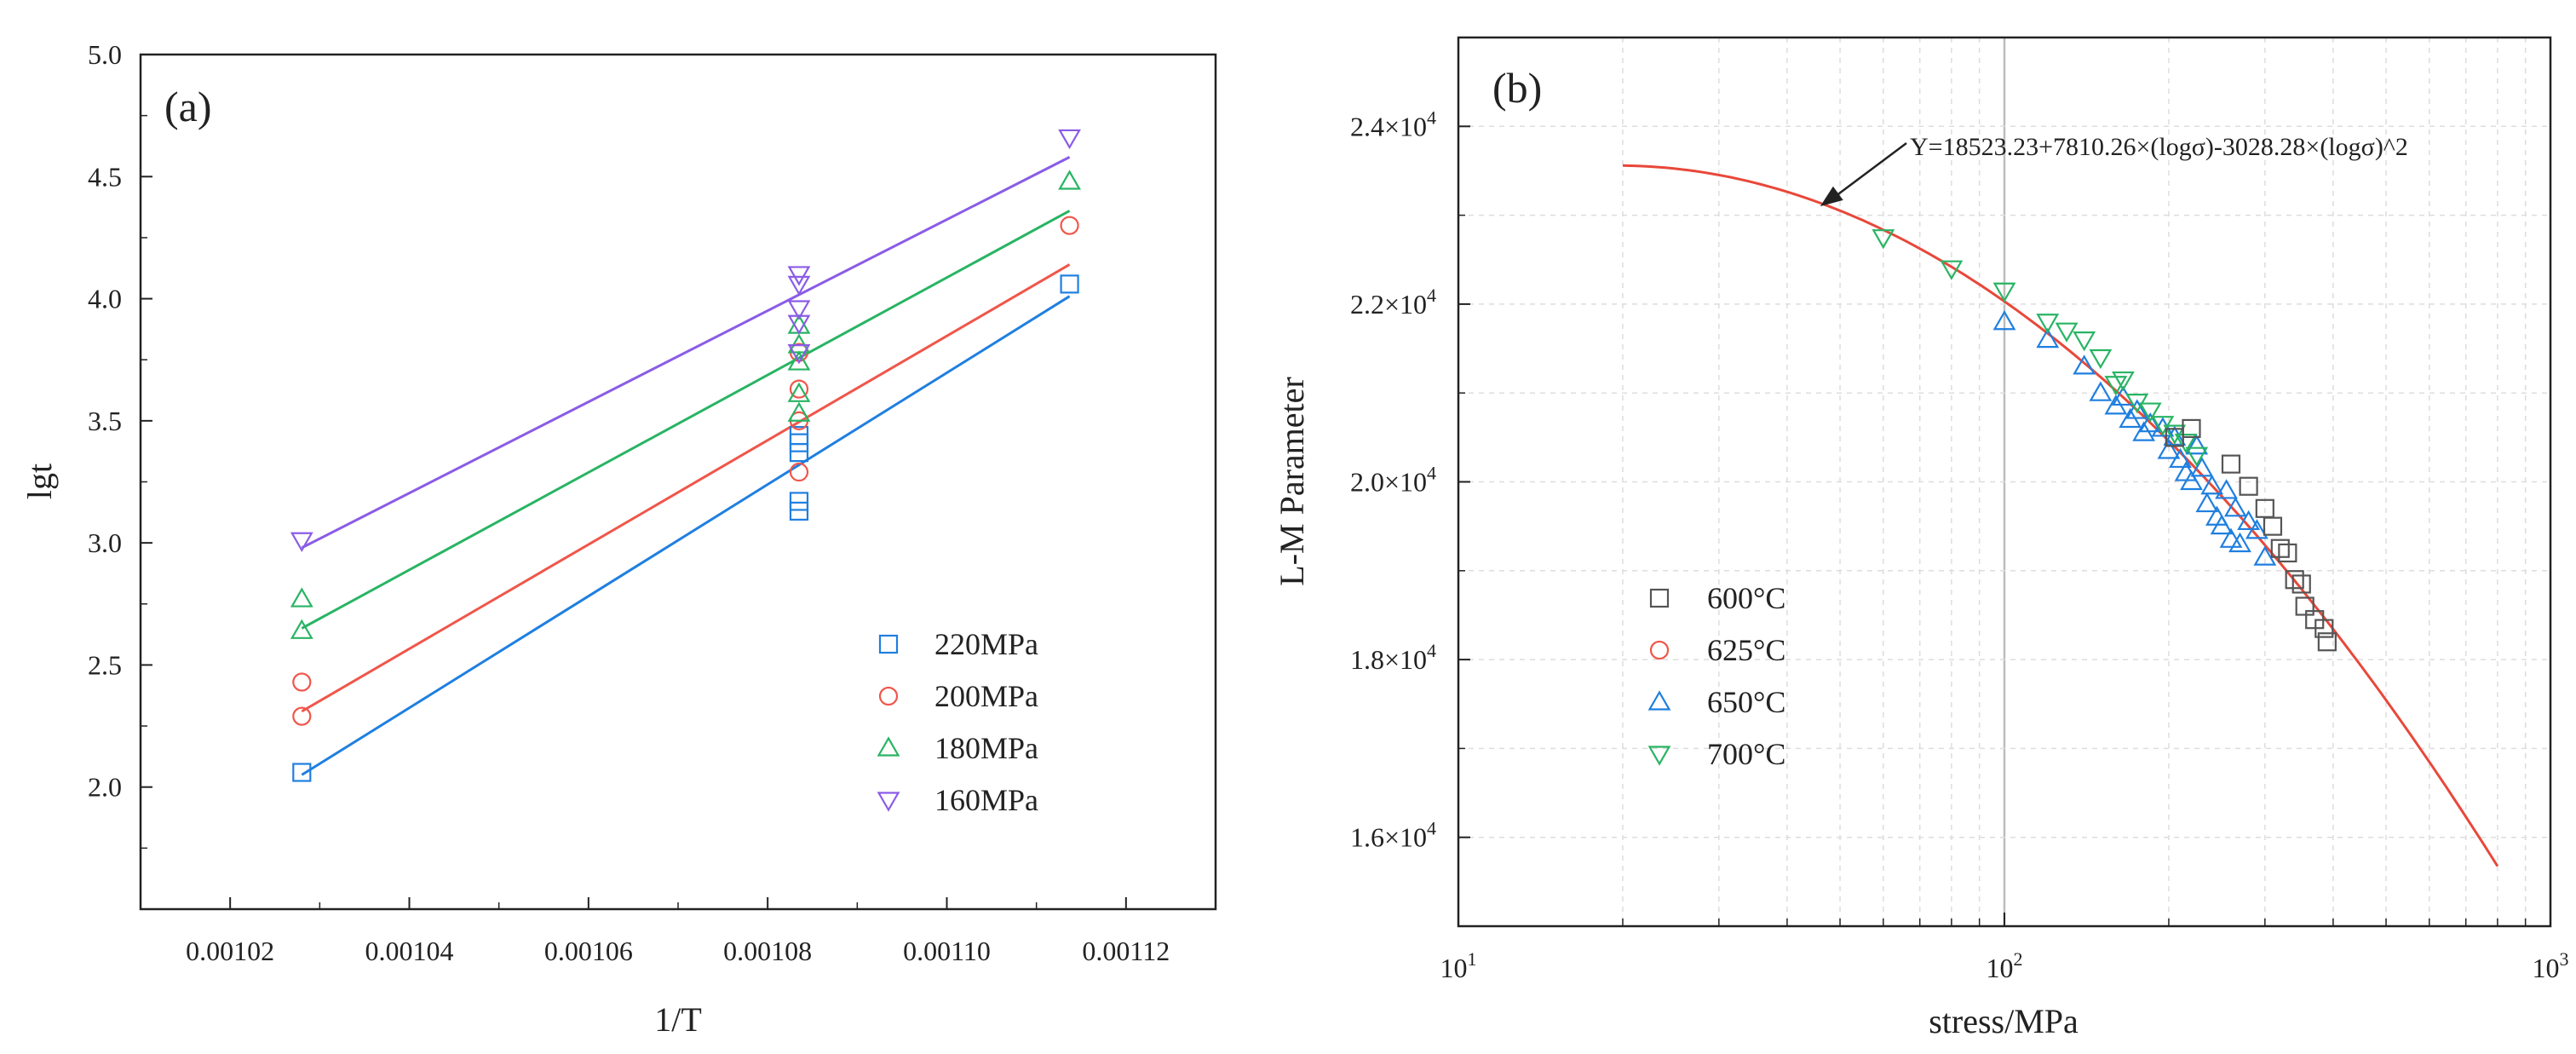  What do you see at coordinates (958, 722) in the screenshot?
I see `legend-a: 220MPa 200MPa 180MPa 160MPa` at bounding box center [958, 722].